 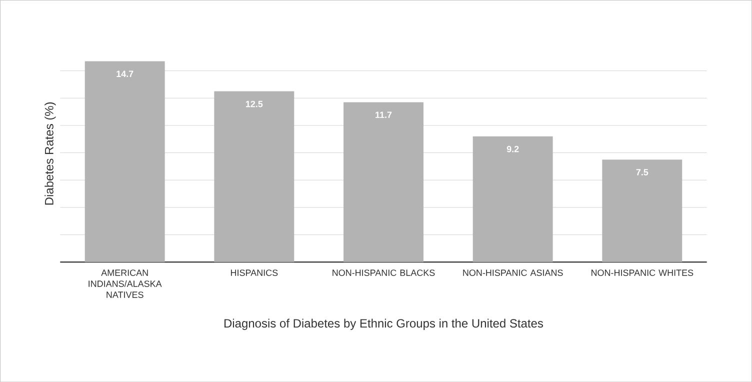 What do you see at coordinates (643, 272) in the screenshot?
I see `x-tick-label: NON-HISPANIC WHITES` at bounding box center [643, 272].